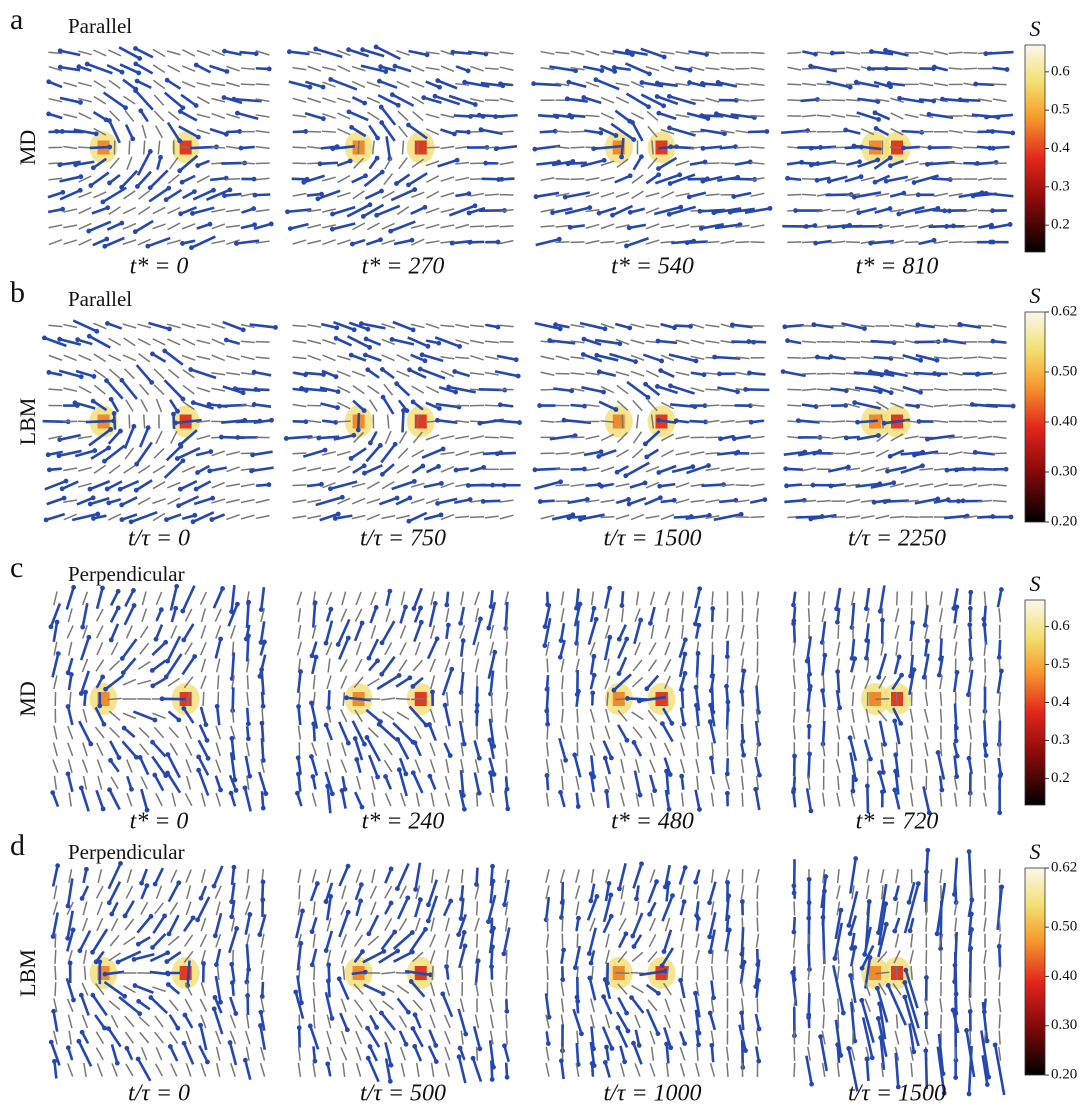 The image size is (1087, 1111). What do you see at coordinates (403, 539) in the screenshot?
I see `time-label: t/τ = 750` at bounding box center [403, 539].